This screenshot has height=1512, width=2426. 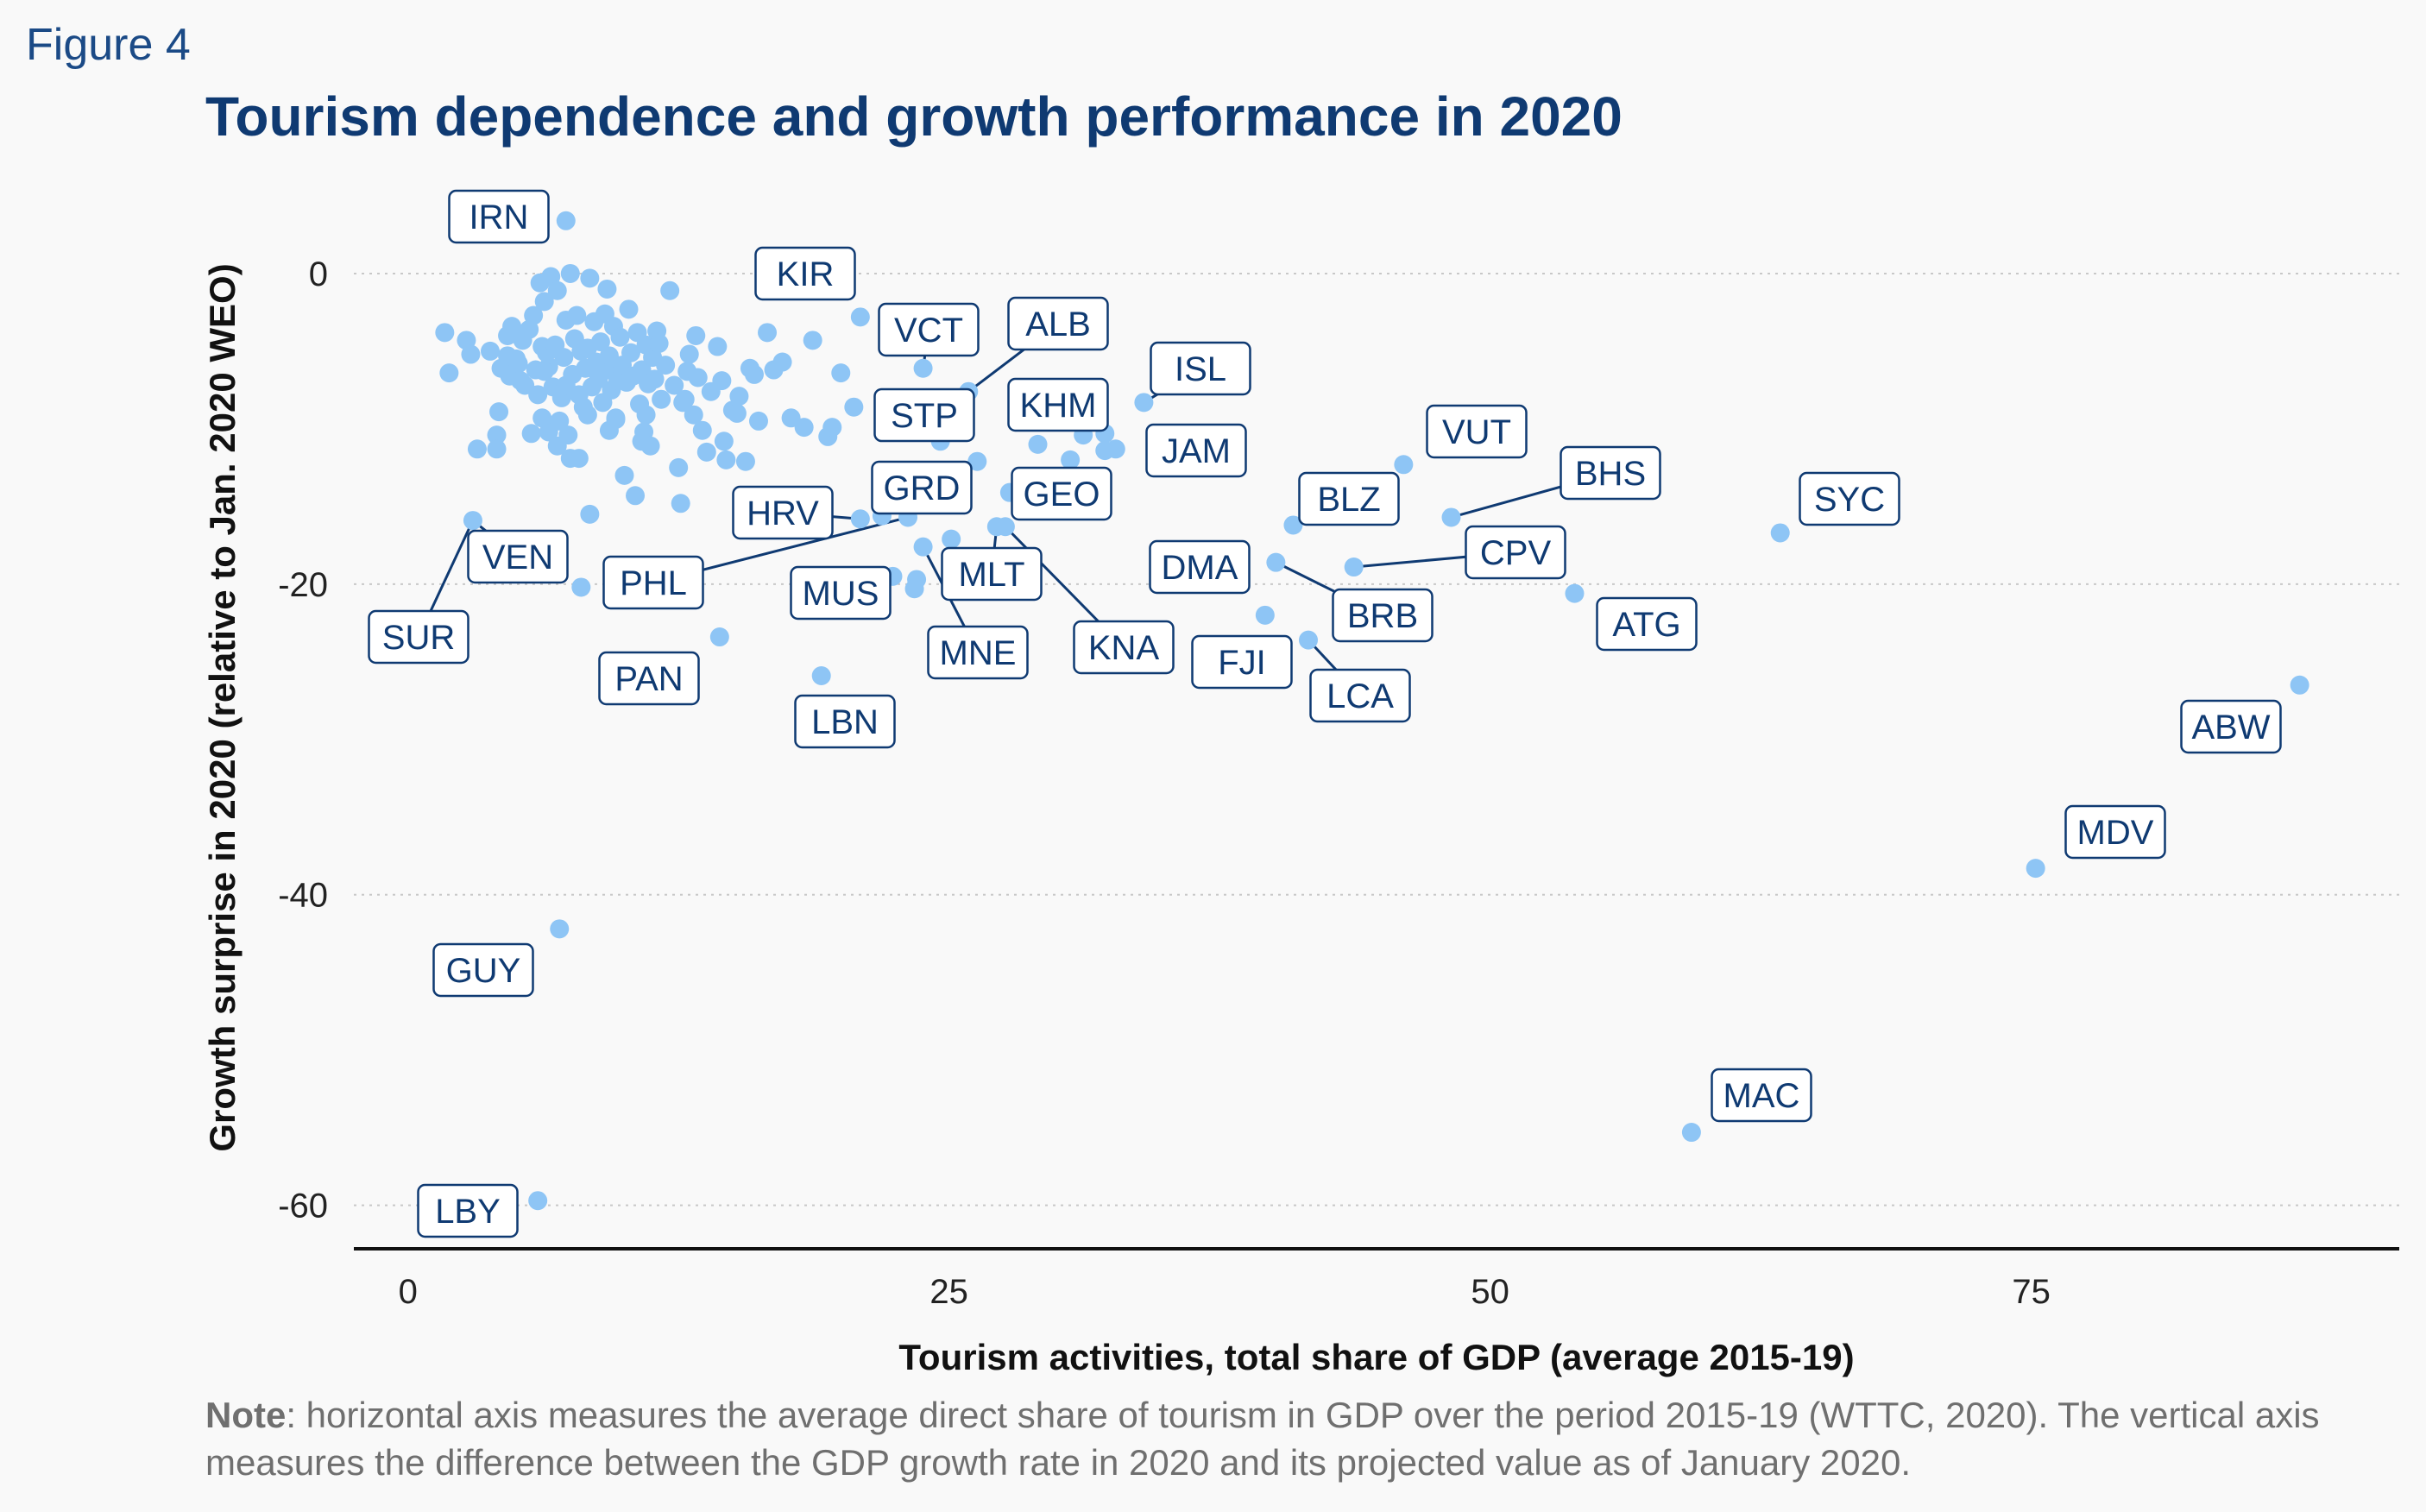 I want to click on point-label-guy: GUY, so click(x=484, y=971).